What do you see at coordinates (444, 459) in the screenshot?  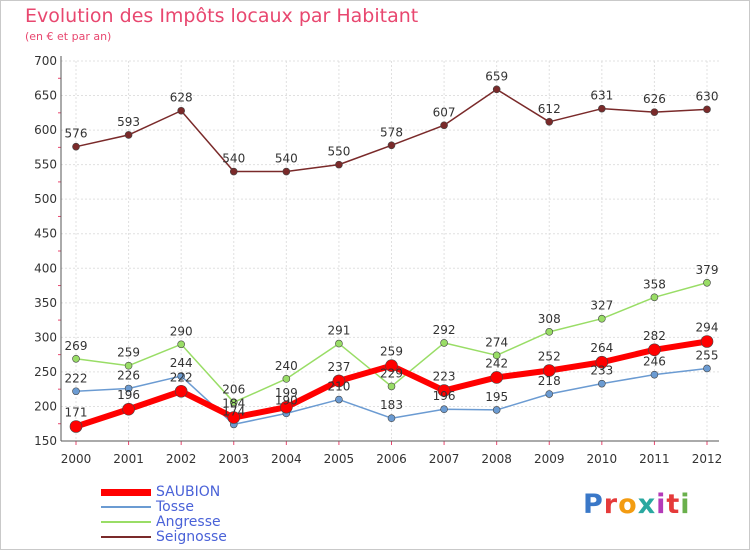 I see `x-tick-label: 2007` at bounding box center [444, 459].